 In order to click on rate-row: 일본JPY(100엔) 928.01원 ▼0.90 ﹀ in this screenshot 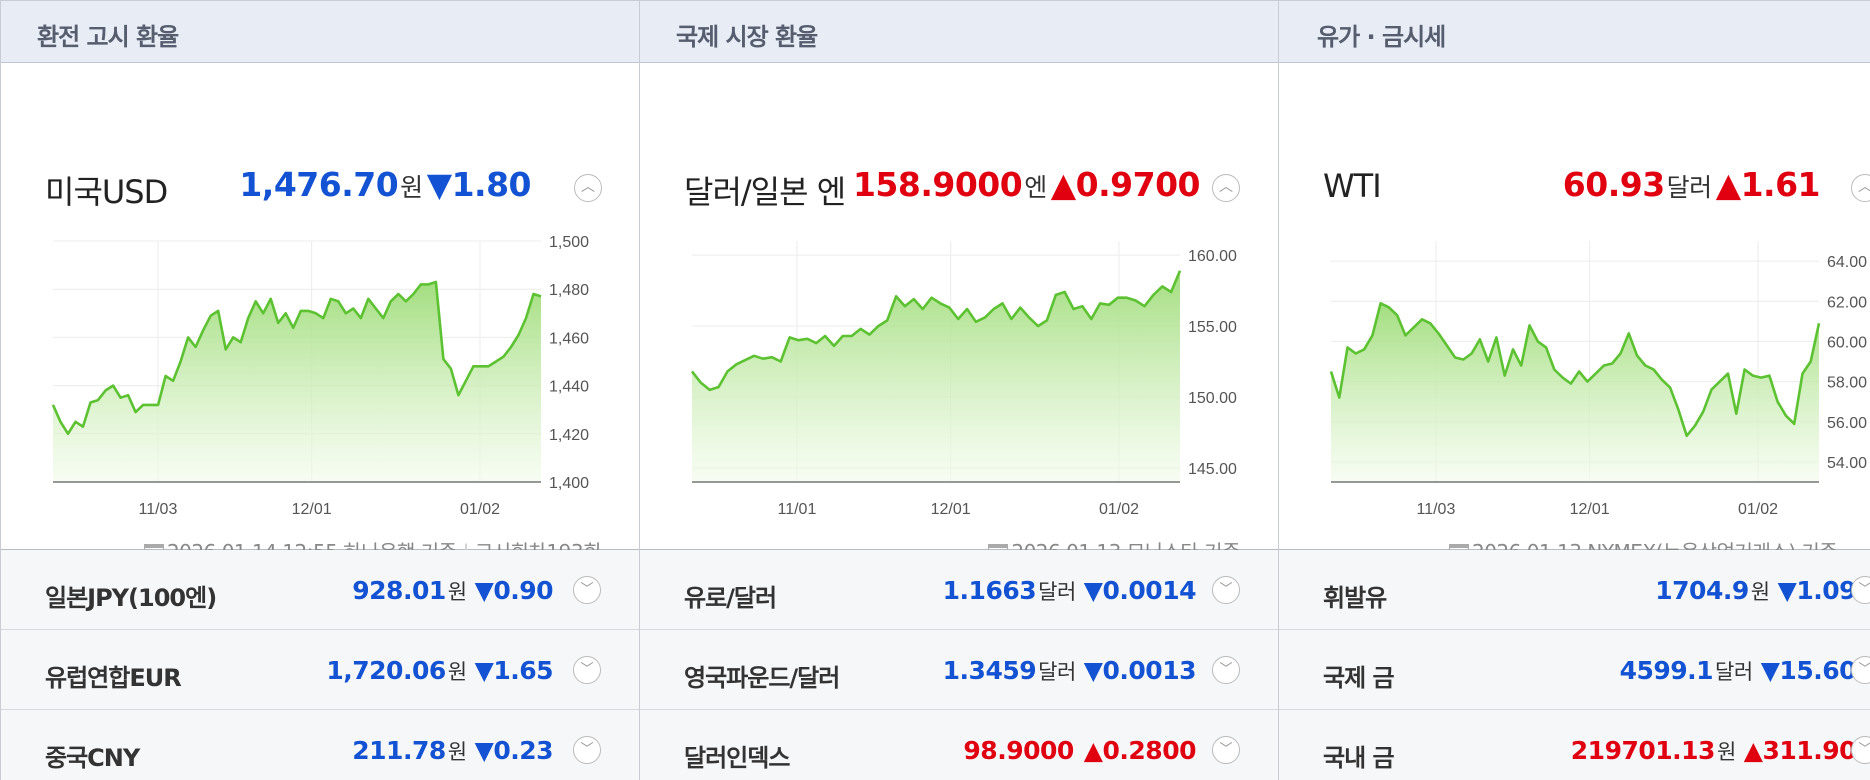, I will do `click(320, 590)`.